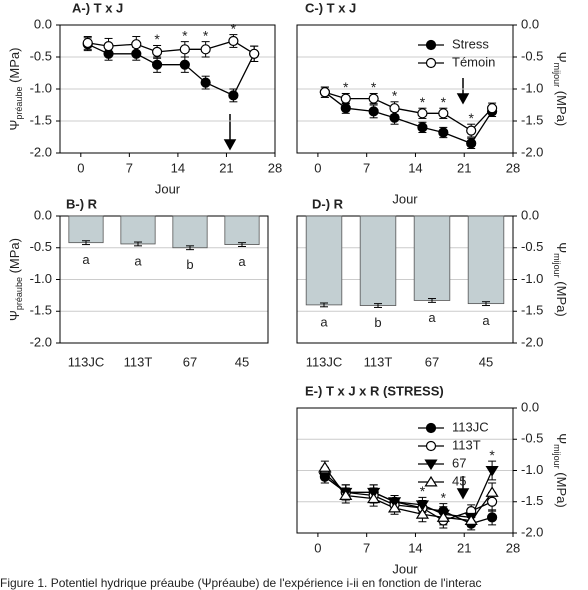 This screenshot has width=588, height=590. Describe the element at coordinates (405, 279) in the screenshot. I see `plot-frame` at that location.